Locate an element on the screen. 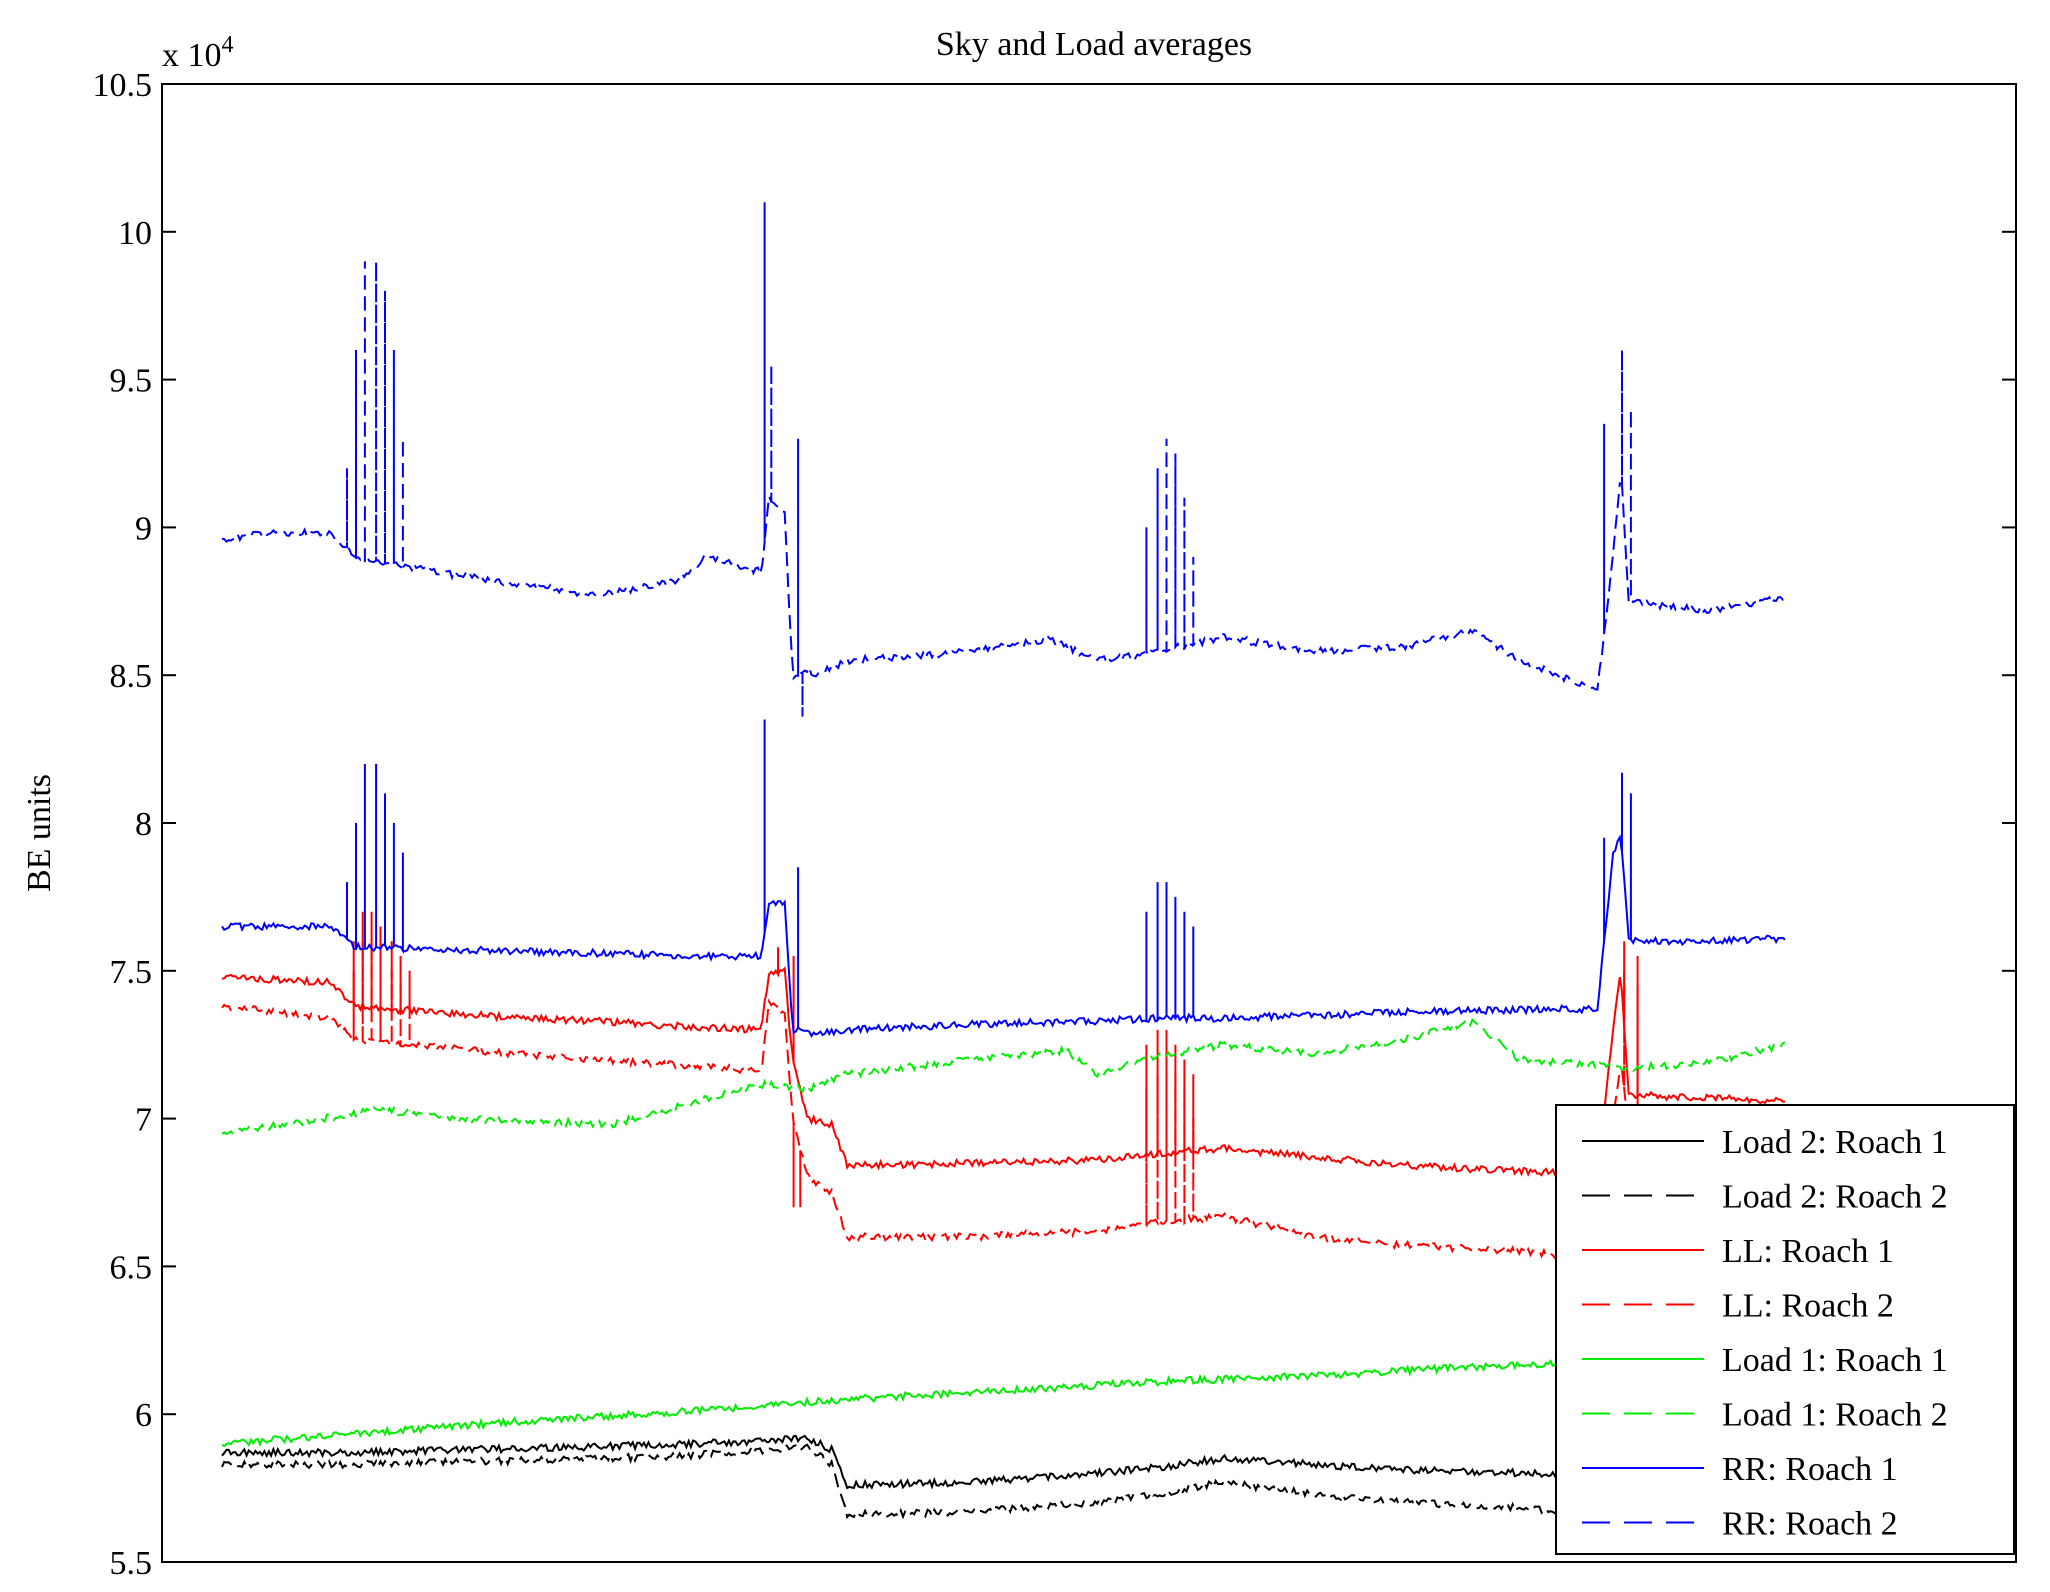 This screenshot has height=1592, width=2050. y-tick-label: 9 is located at coordinates (143, 528).